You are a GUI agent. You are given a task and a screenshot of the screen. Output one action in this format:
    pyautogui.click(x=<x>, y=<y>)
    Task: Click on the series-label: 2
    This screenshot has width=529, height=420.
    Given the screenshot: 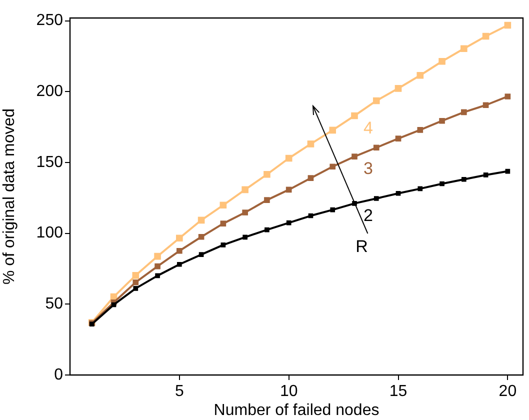 What is the action you would take?
    pyautogui.click(x=368, y=216)
    